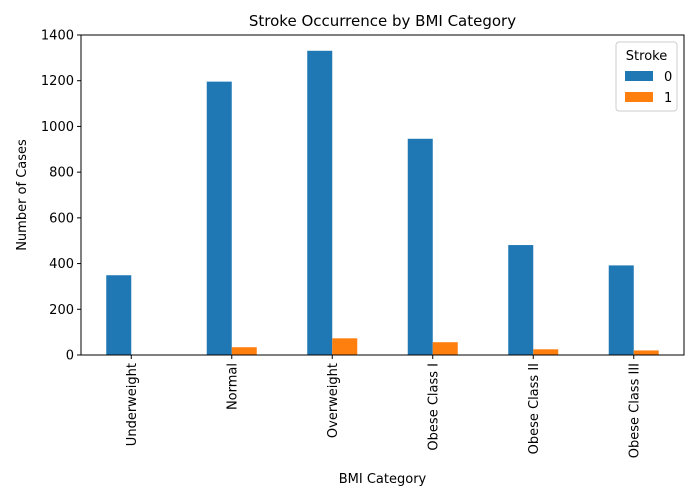 This screenshot has height=500, width=700. Describe the element at coordinates (383, 479) in the screenshot. I see `x-axis-label: BMI Category` at that location.